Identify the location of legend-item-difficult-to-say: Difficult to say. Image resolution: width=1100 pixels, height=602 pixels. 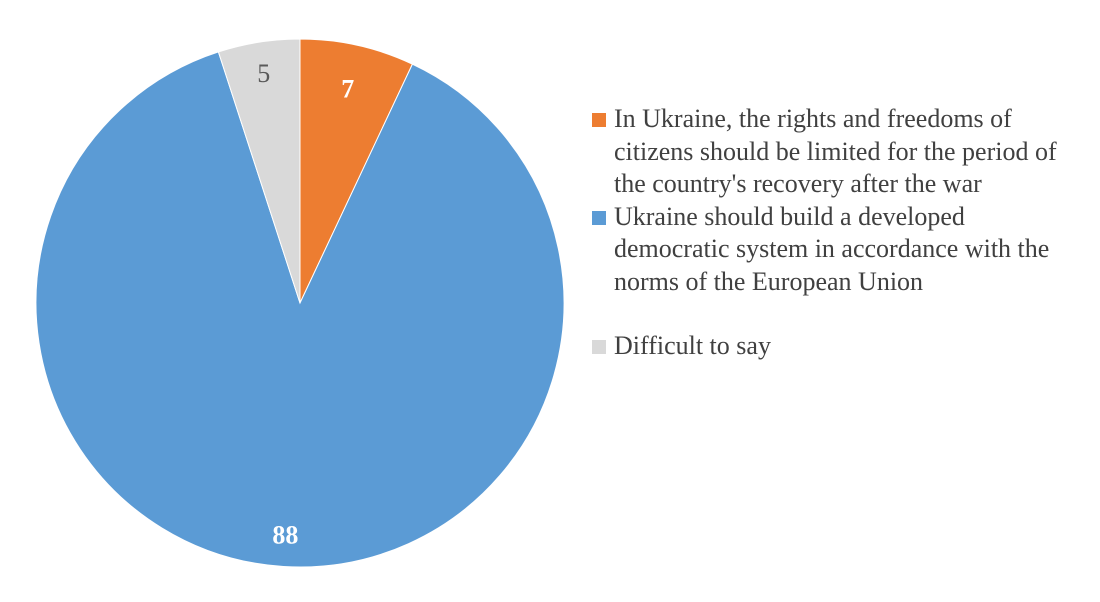
(837, 346).